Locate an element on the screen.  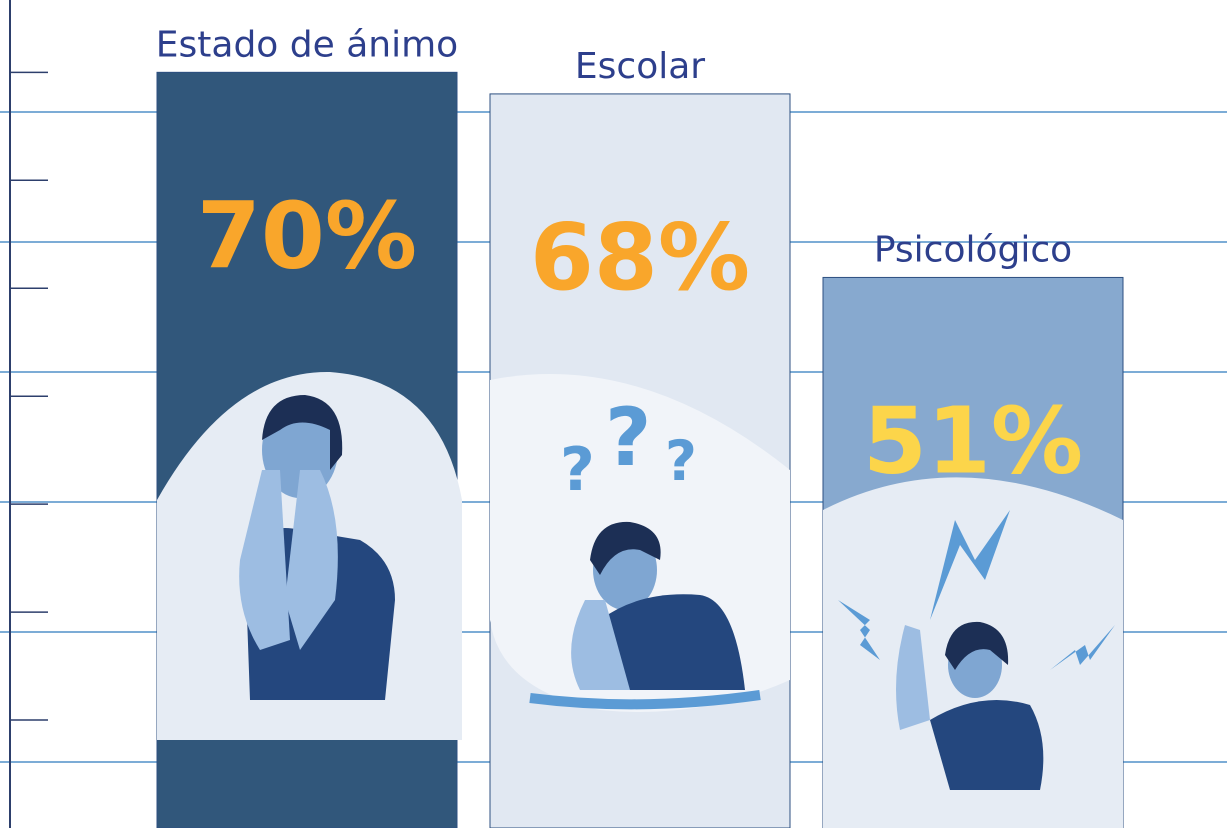
value-label: 68% is located at coordinates (640, 257).